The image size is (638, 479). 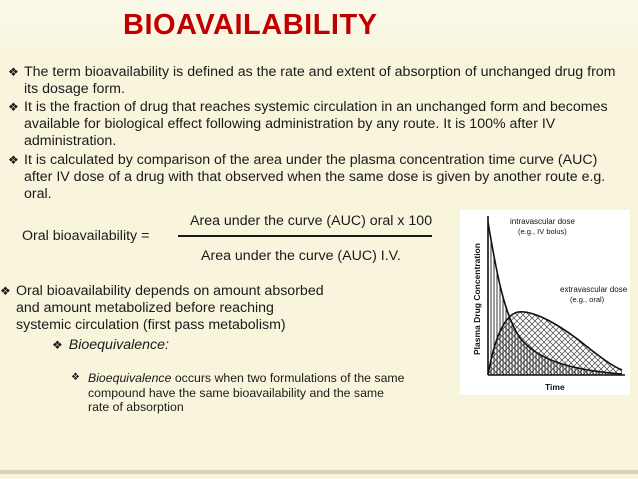 I want to click on bioequivalence-heading: ❖ Bioequivalence:, so click(x=110, y=345).